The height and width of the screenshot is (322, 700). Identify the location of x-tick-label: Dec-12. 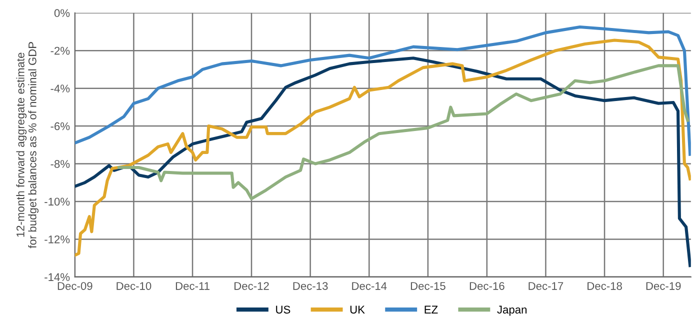
(251, 286).